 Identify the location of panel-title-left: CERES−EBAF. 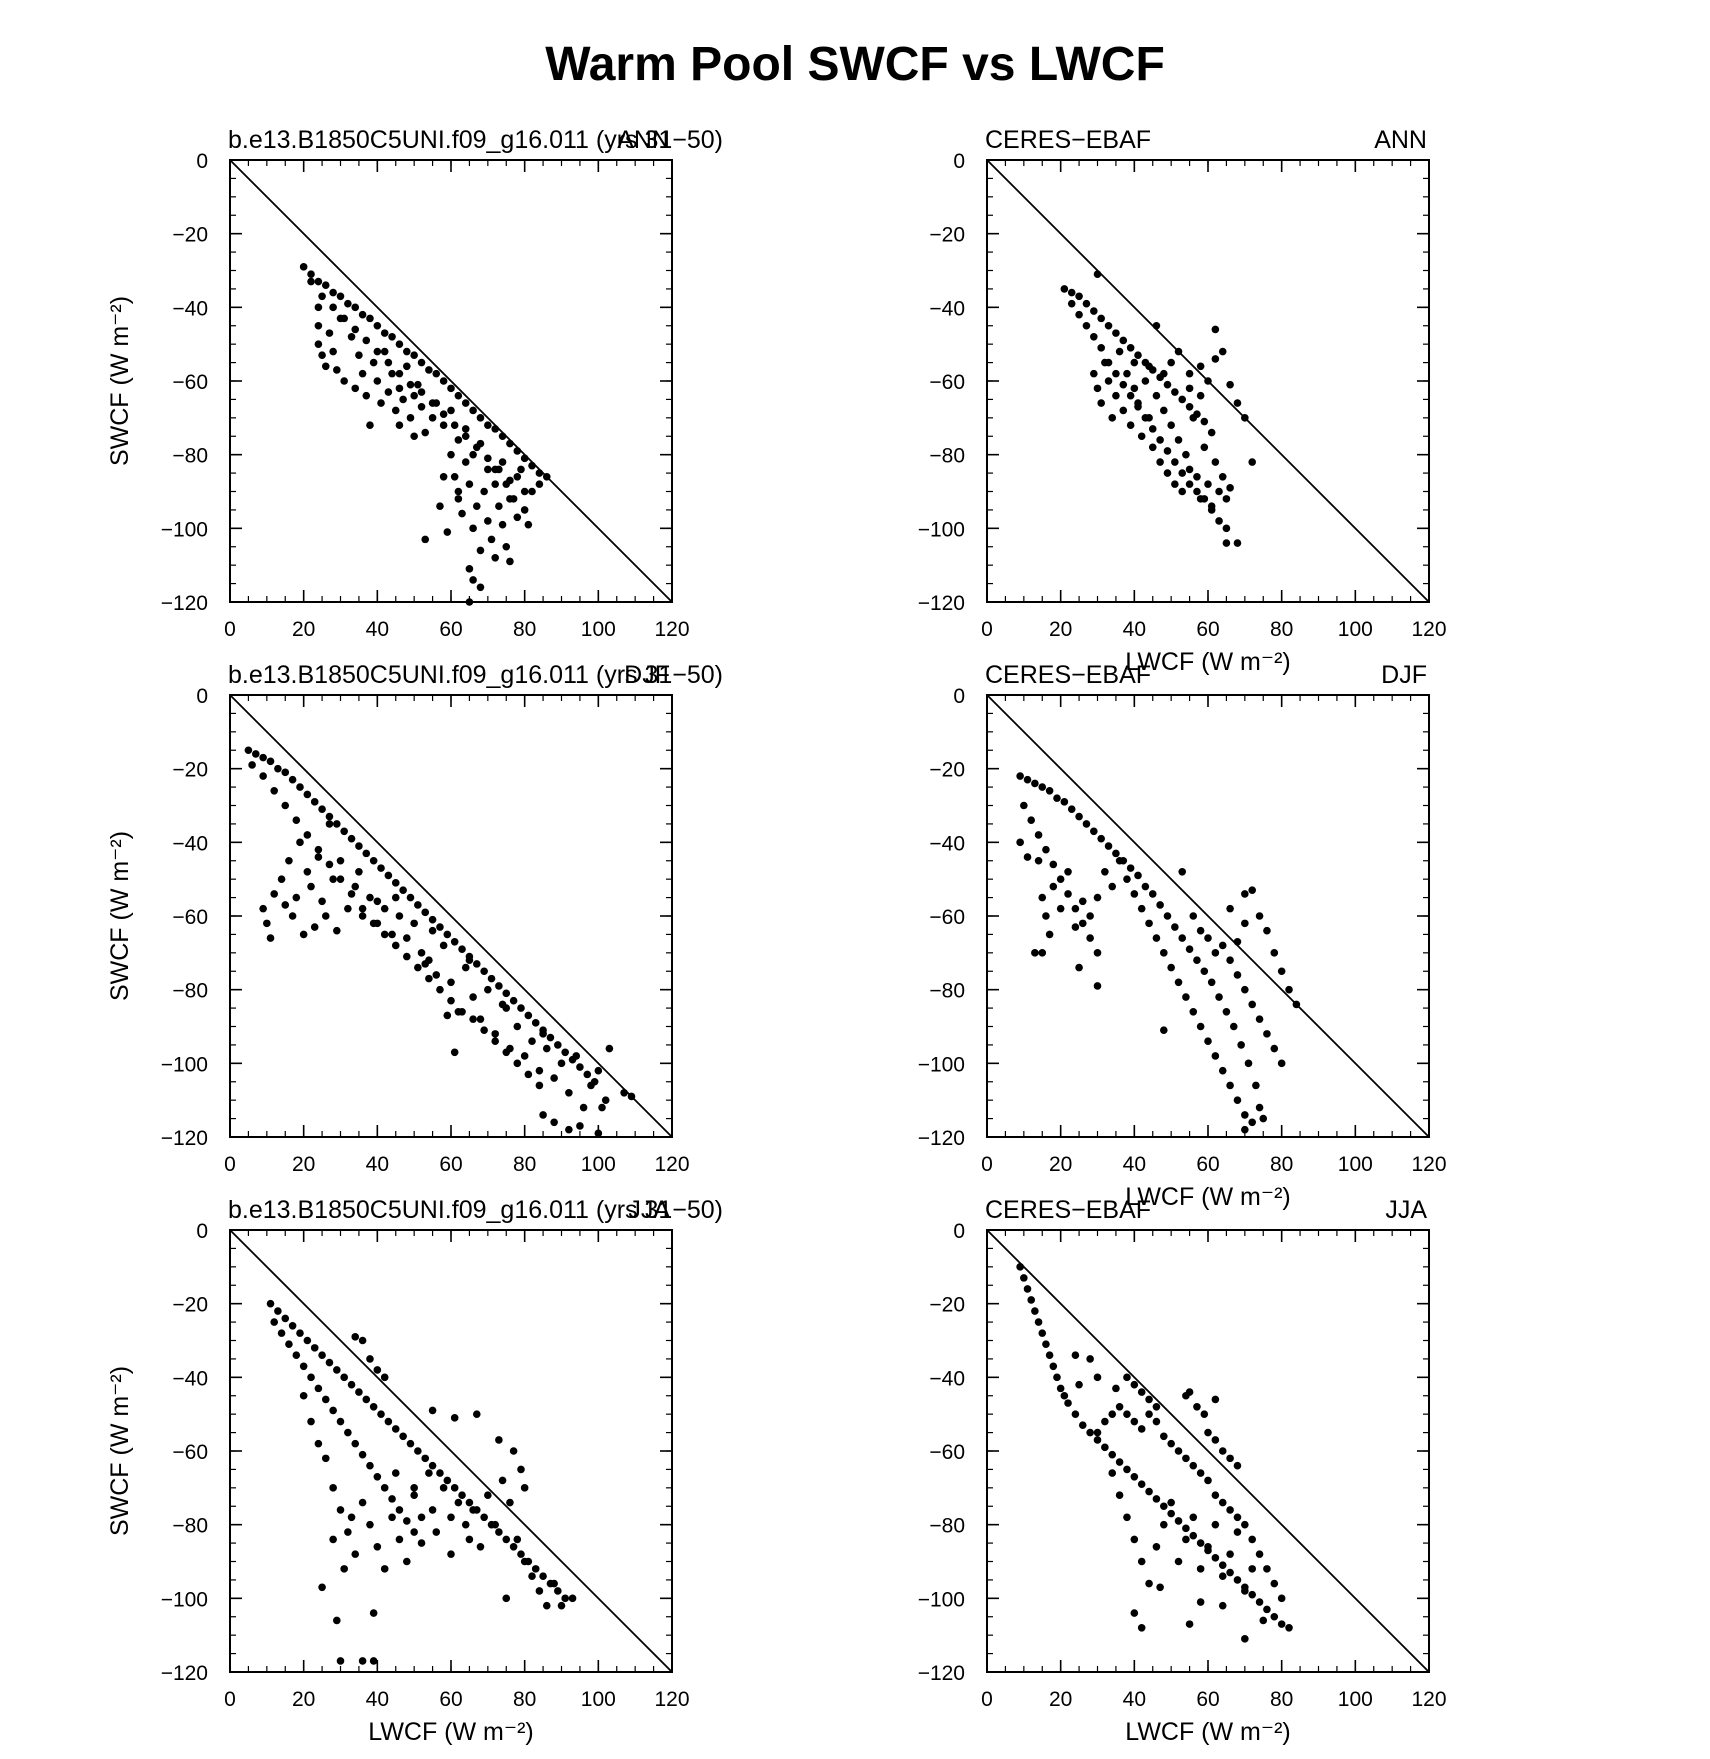
(1068, 675).